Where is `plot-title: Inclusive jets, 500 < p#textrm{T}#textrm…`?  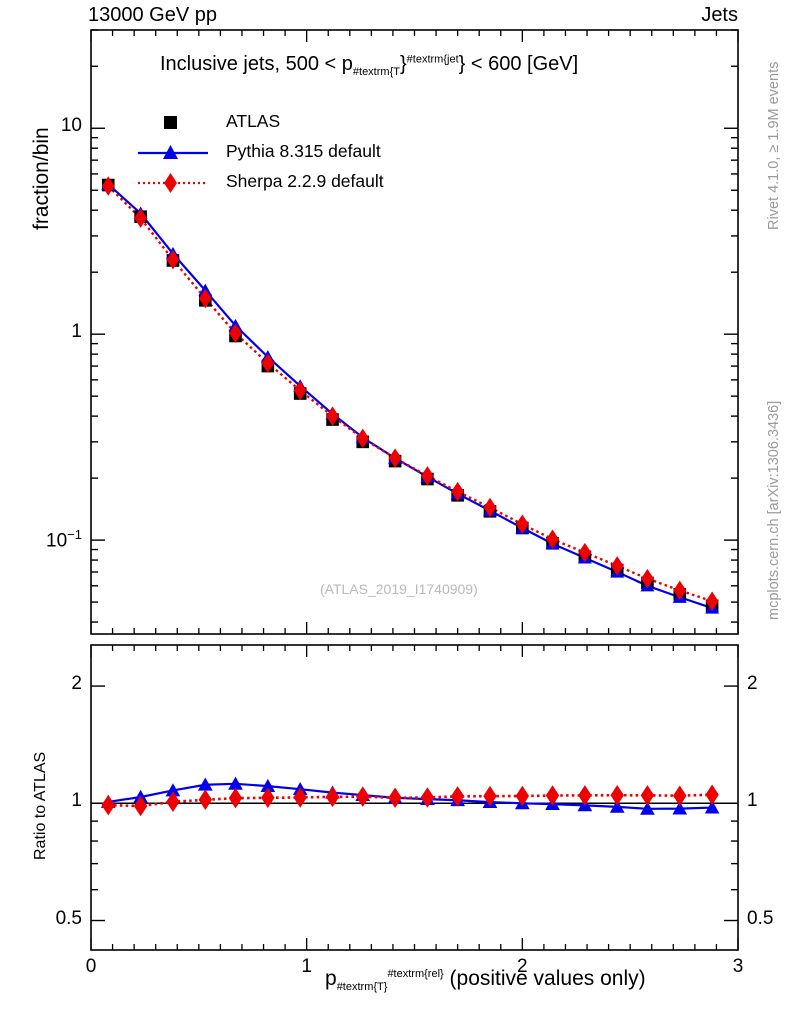
plot-title: Inclusive jets, 500 < p#textrm{T}#textrm… is located at coordinates (369, 65).